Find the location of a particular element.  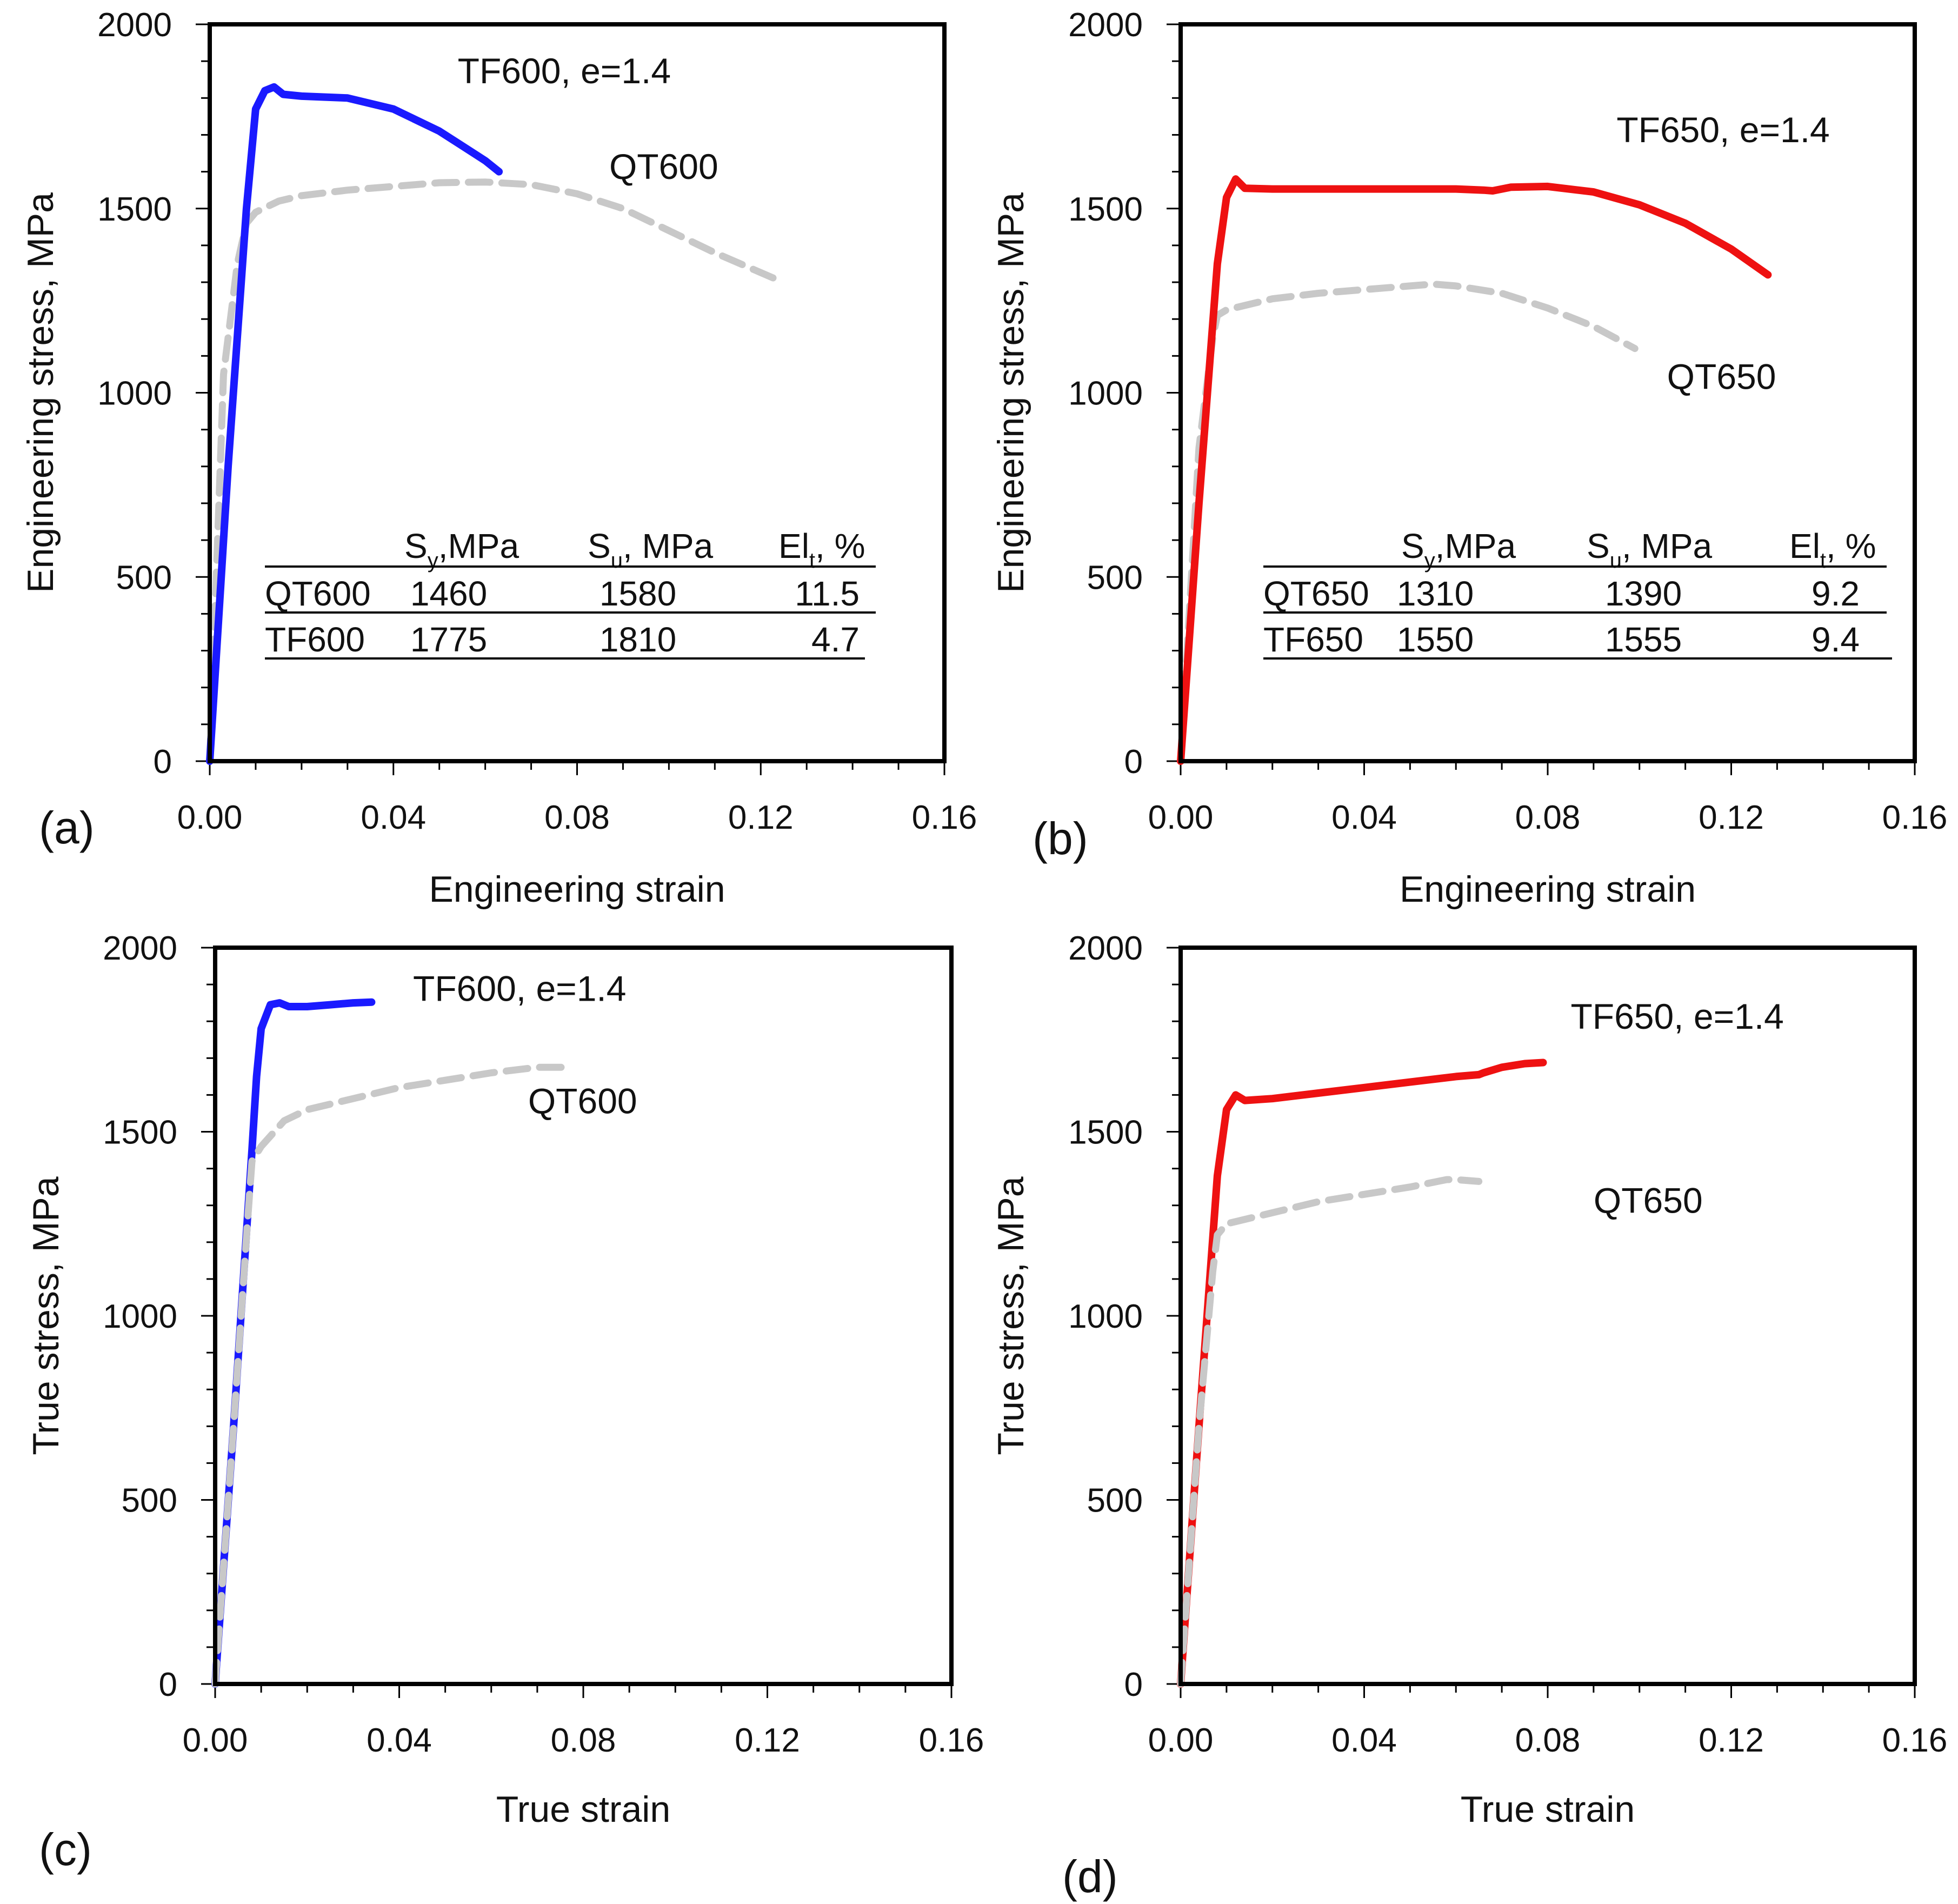

table-cell-name: TF650 is located at coordinates (1313, 639).